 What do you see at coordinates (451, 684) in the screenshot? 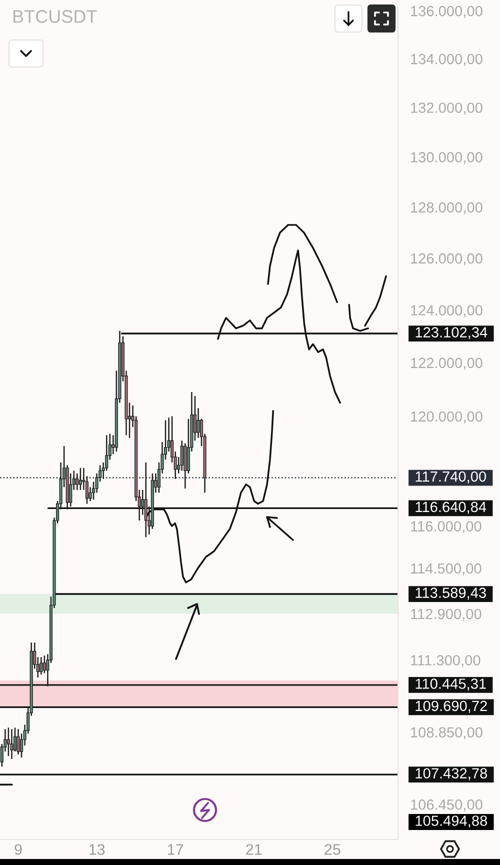
I see `ref-line-label: 110.445,31` at bounding box center [451, 684].